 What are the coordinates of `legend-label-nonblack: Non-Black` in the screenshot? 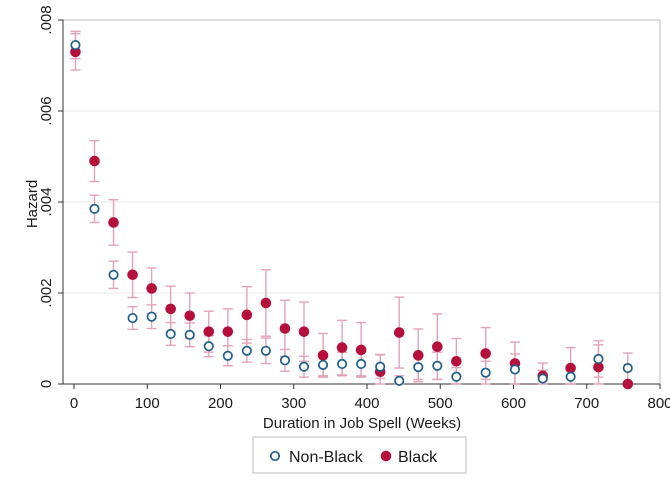 It's located at (326, 457).